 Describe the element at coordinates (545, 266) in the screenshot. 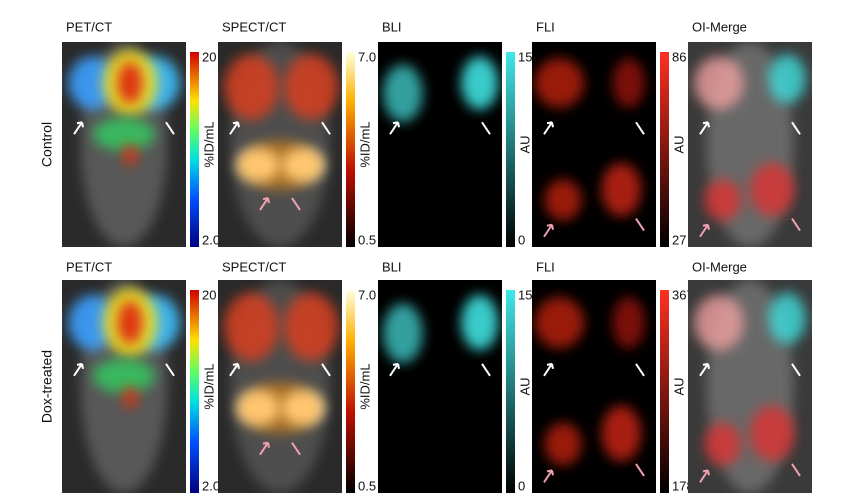

I see `panel-title: FLI` at that location.